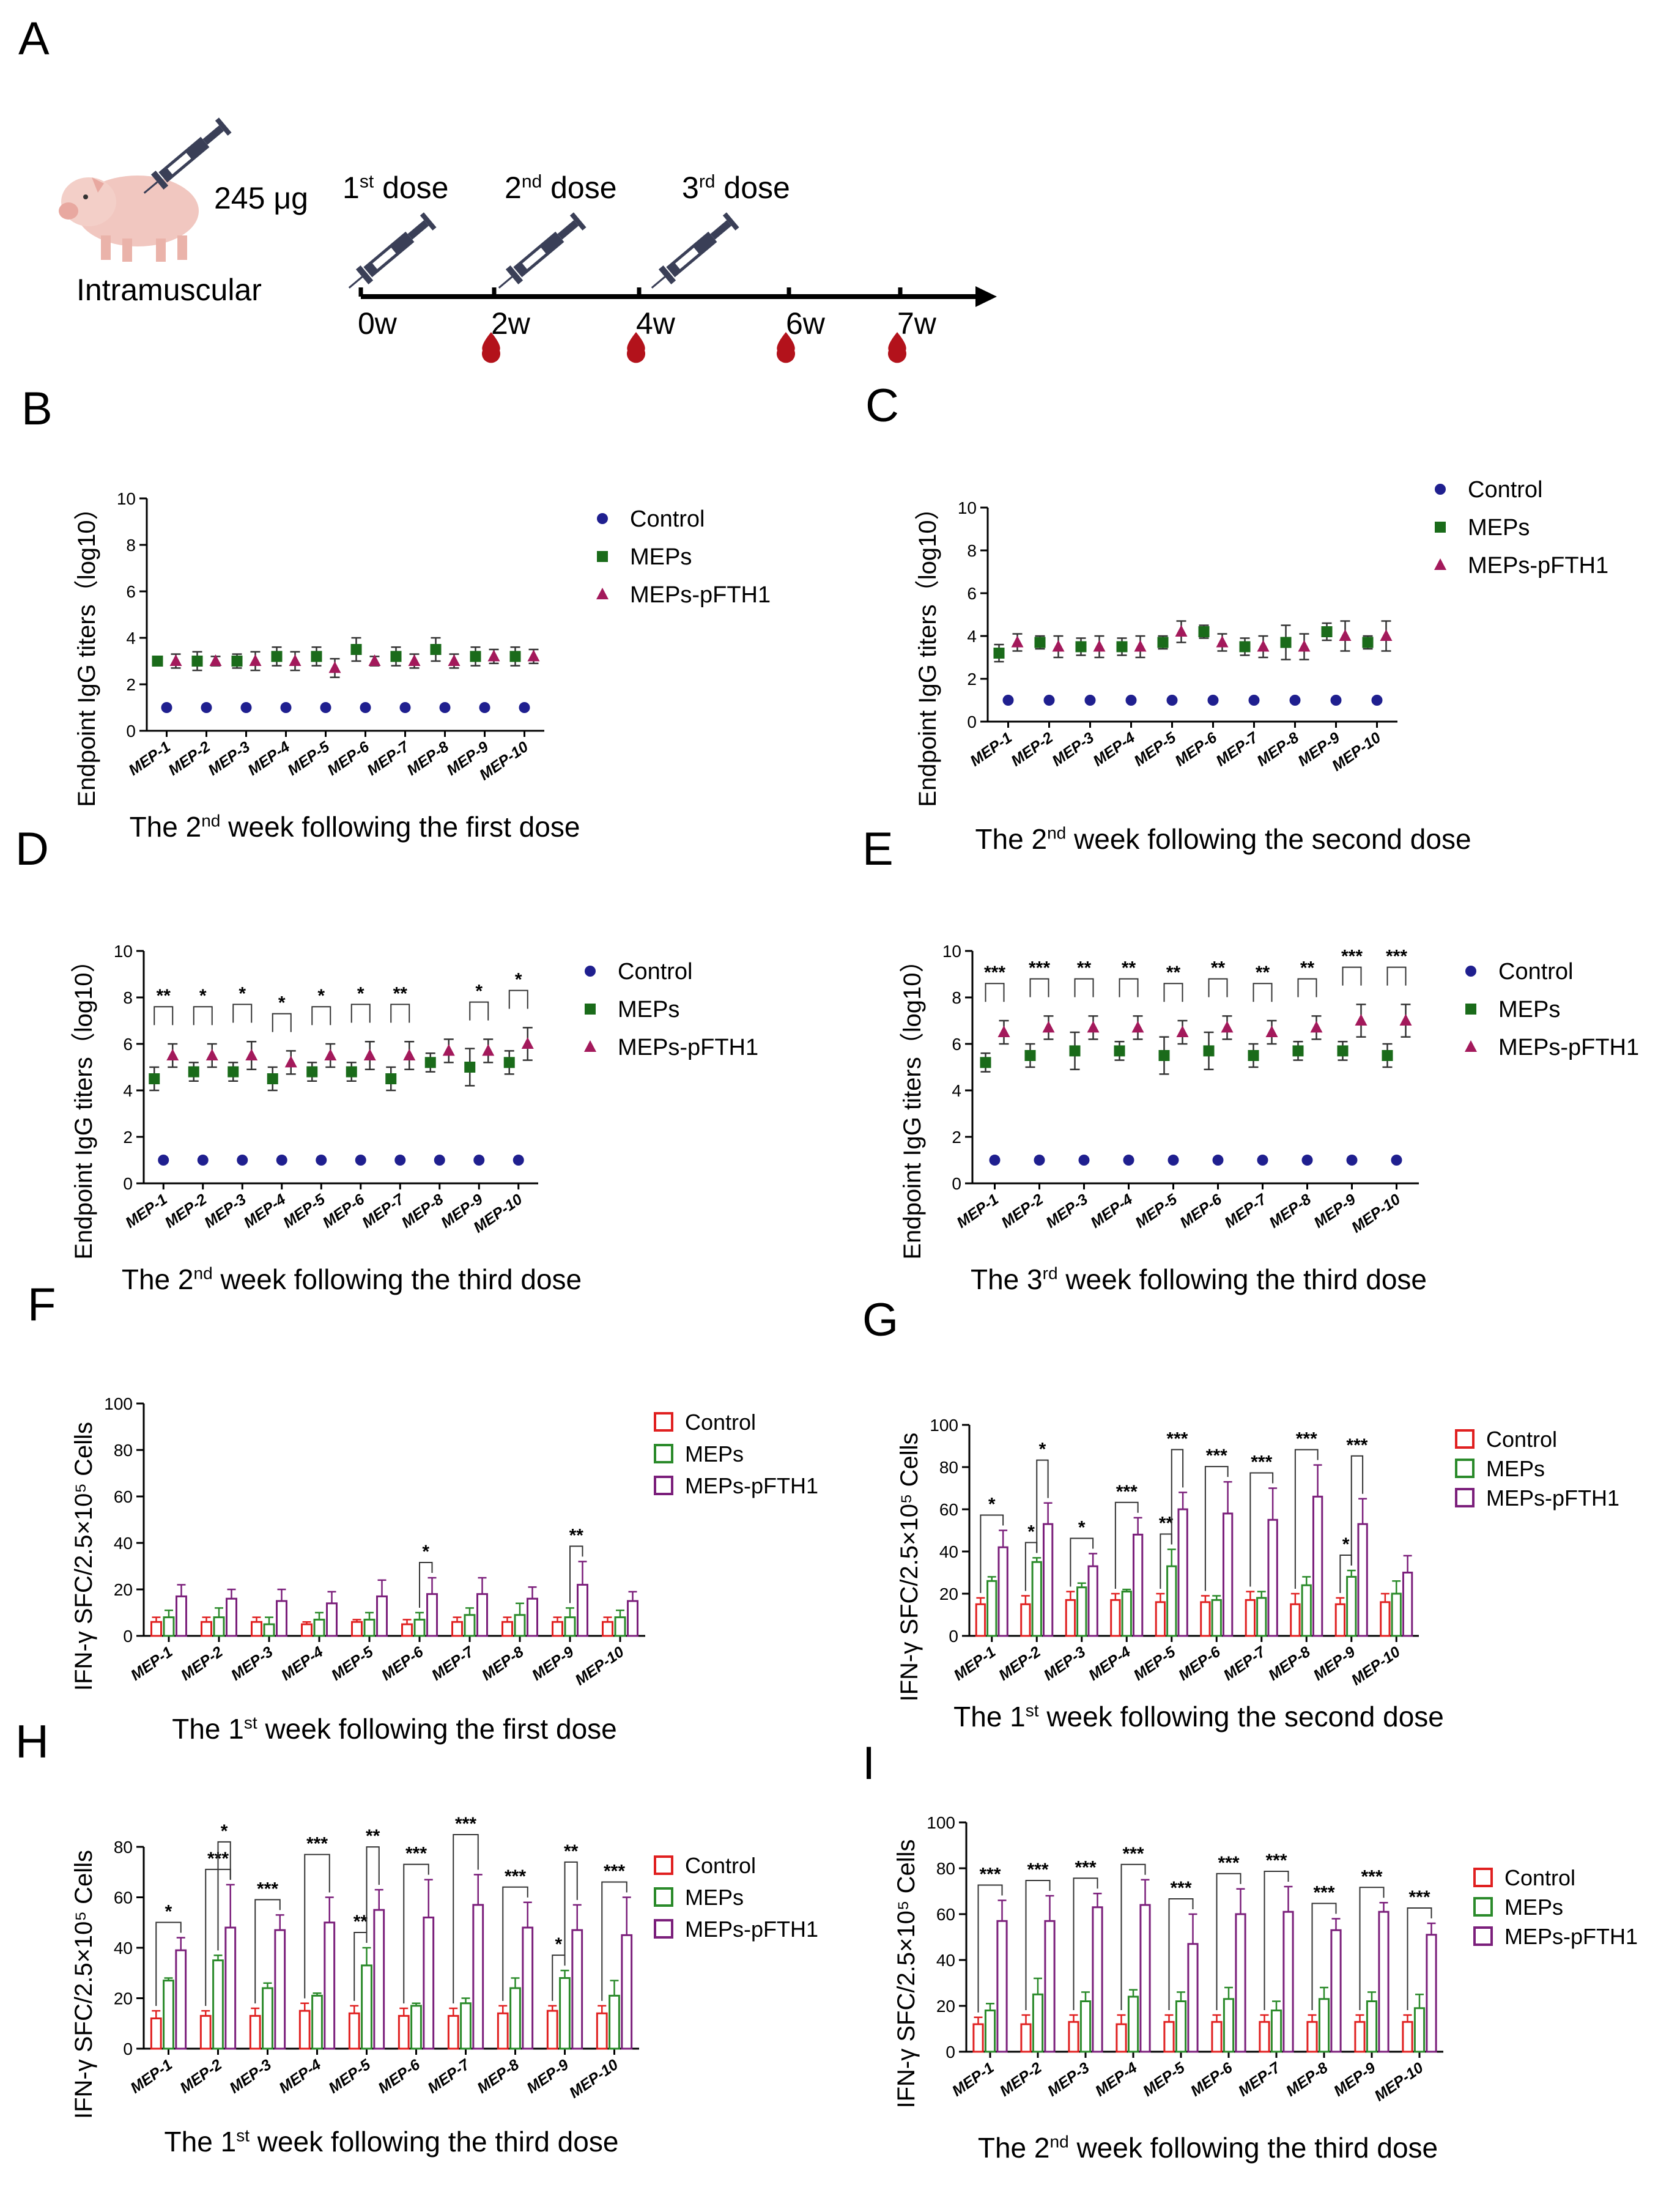 This screenshot has height=2204, width=1680. I want to click on panel-letter-I: I, so click(869, 1763).